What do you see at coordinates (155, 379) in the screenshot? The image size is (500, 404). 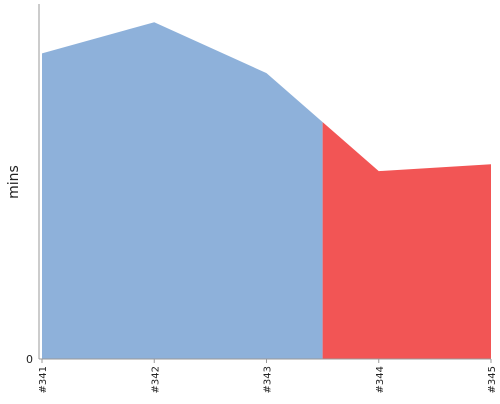 I see `x-tick-label: #342` at bounding box center [155, 379].